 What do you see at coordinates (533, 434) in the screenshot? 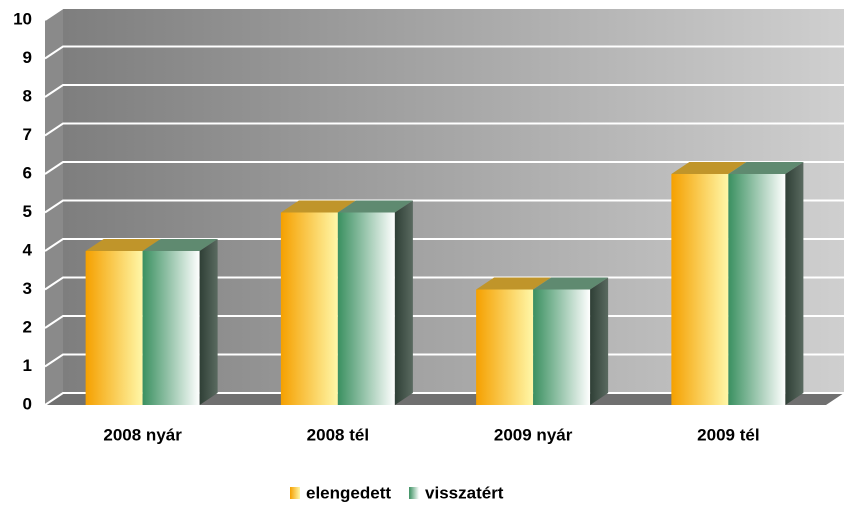
I see `x-tick-label: 2009 nyár` at bounding box center [533, 434].